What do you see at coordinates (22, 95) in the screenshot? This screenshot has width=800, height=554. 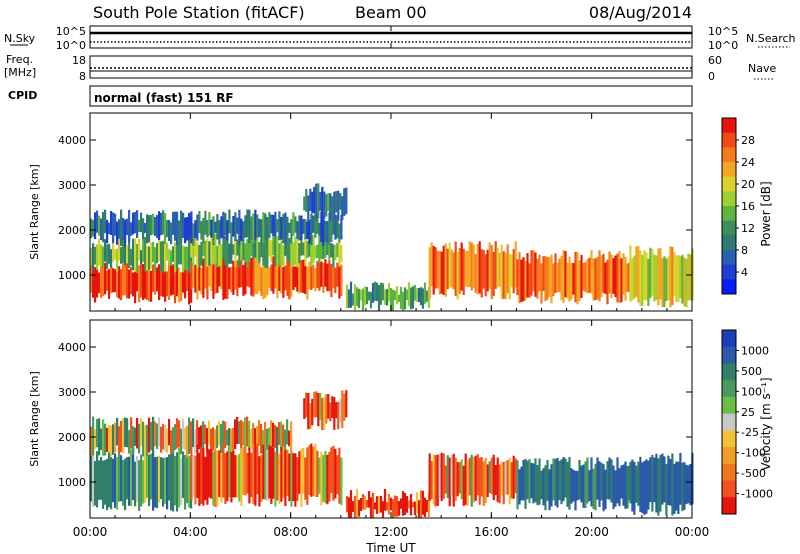 I see `cpid-label: CPID` at bounding box center [22, 95].